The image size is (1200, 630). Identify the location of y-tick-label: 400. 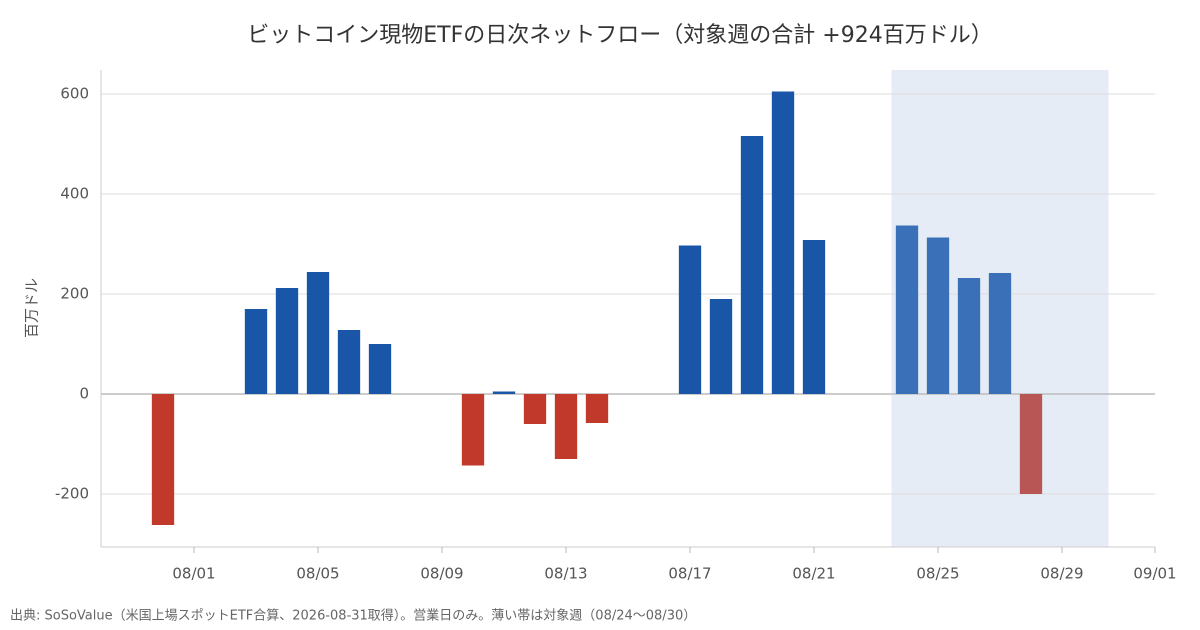
(74, 194).